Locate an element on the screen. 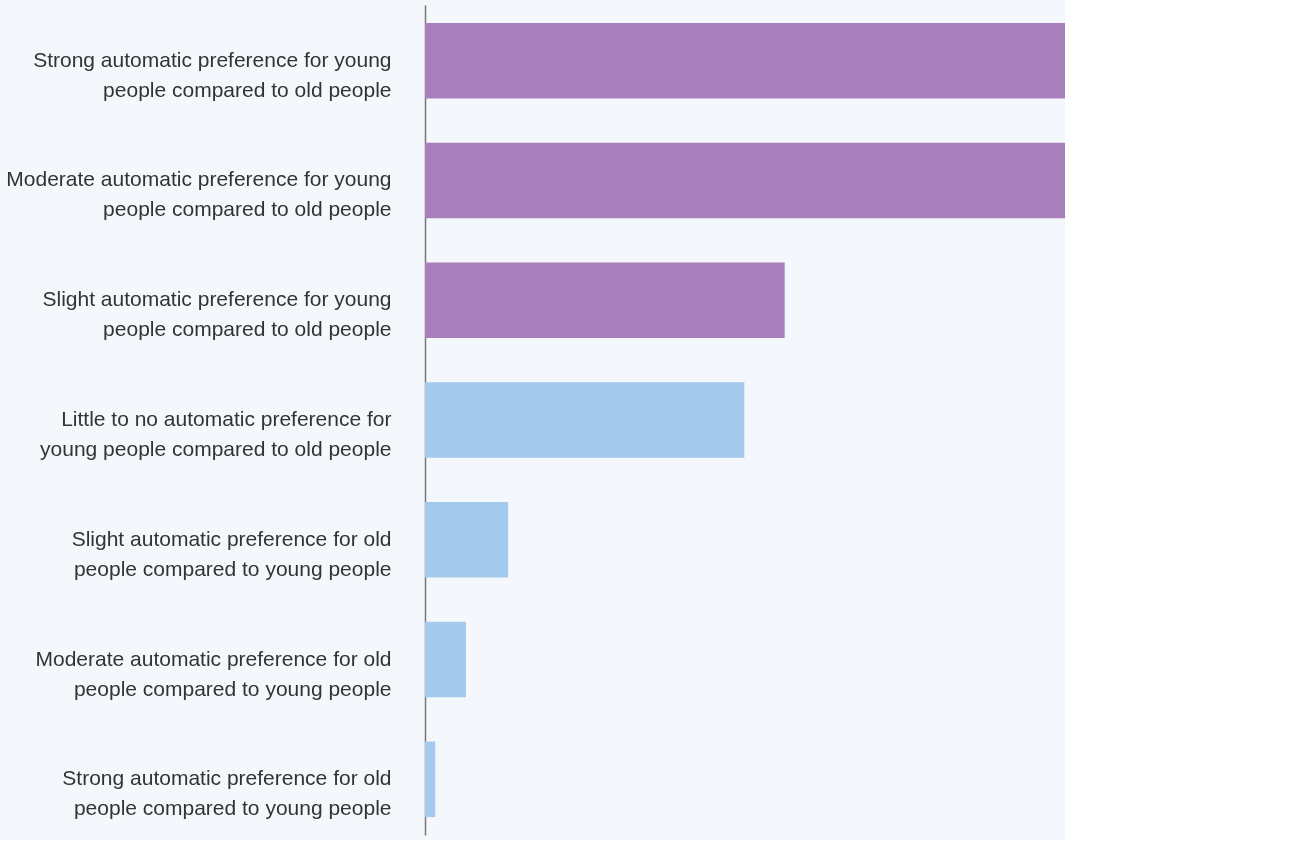 This screenshot has height=859, width=1295. y-tick-label: Strong automatic preference for young people compared to old people is located at coordinates (212, 74).